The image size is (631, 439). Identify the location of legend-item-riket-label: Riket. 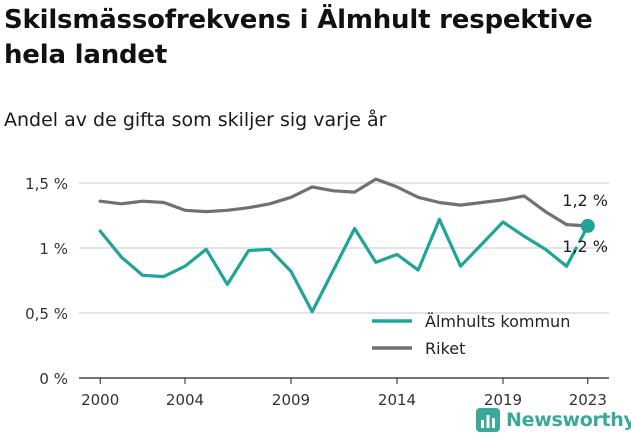
(445, 348).